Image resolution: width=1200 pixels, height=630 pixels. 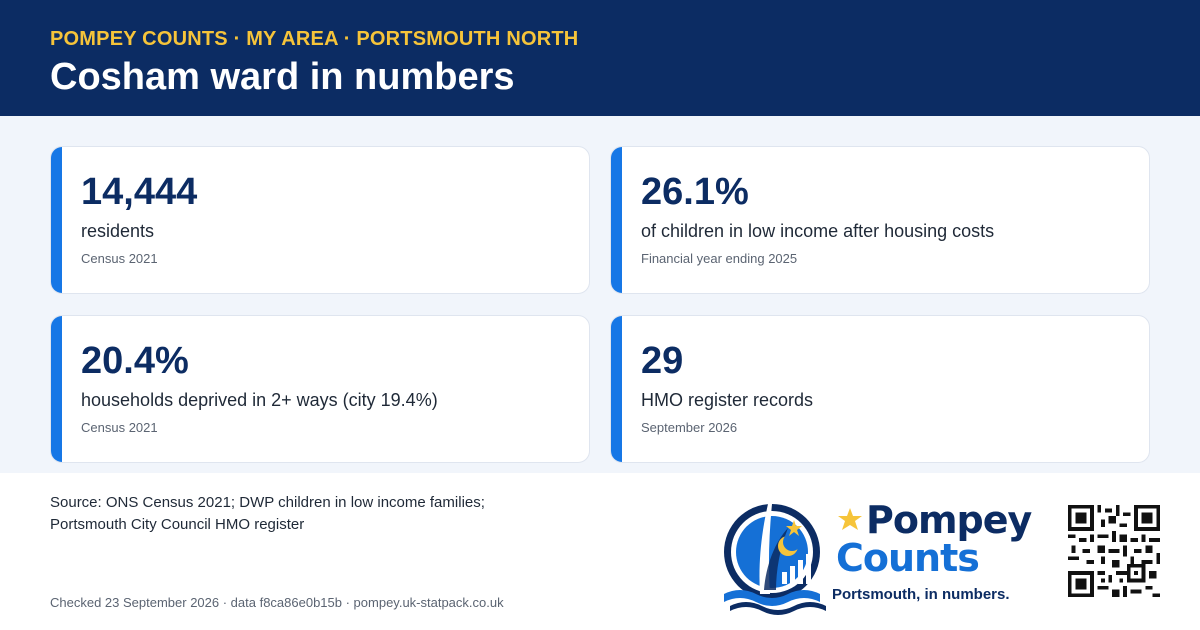 What do you see at coordinates (850, 519) in the screenshot?
I see `logo-star-icon` at bounding box center [850, 519].